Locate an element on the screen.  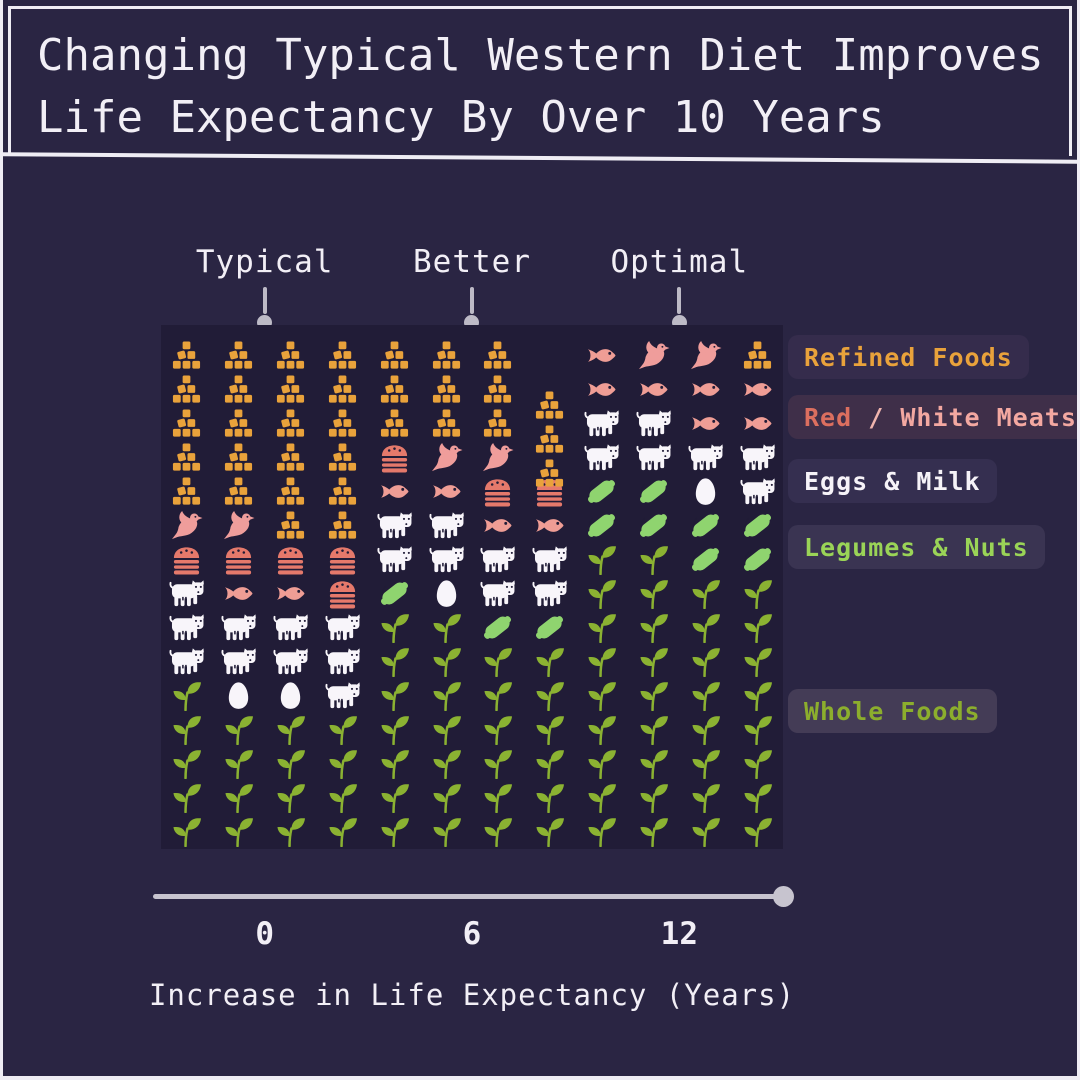
x-axis-tick: 0 is located at coordinates (264, 934).